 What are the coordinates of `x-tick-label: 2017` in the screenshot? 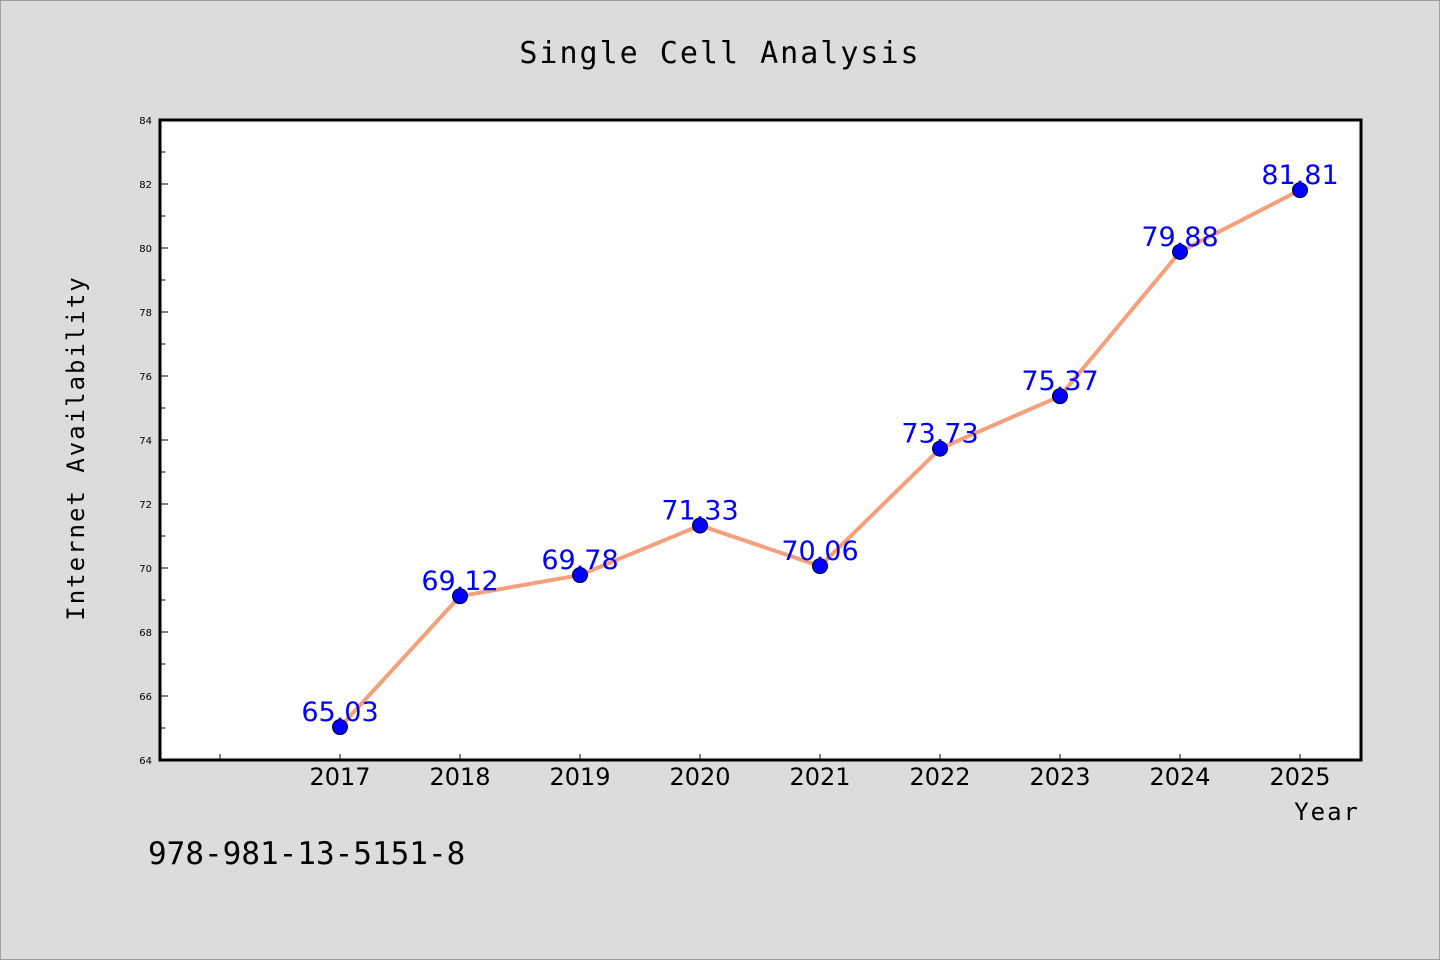 It's located at (339, 777).